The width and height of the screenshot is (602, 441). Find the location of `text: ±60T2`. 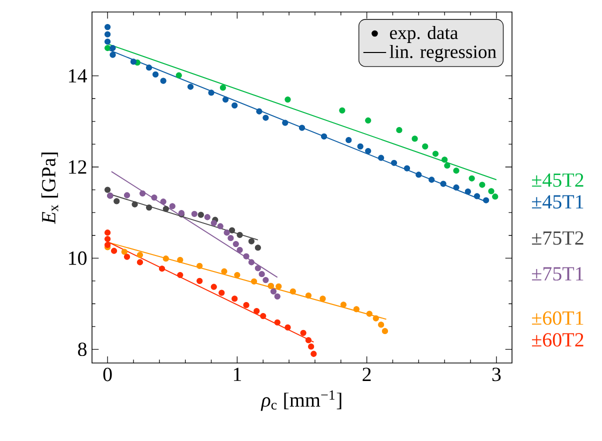

text: ±60T2 is located at coordinates (558, 340).